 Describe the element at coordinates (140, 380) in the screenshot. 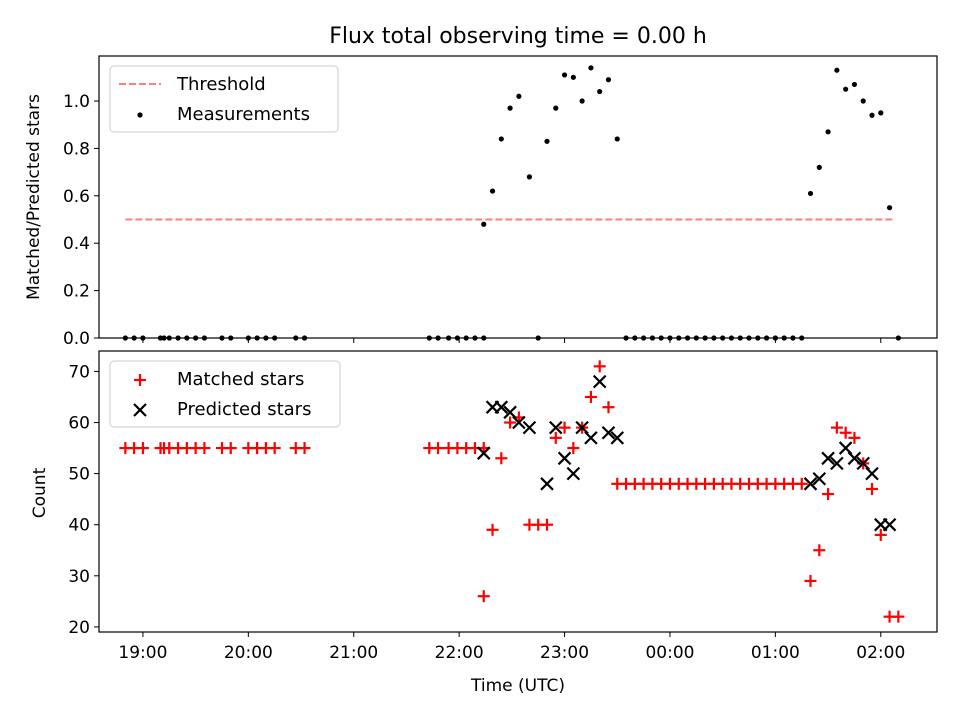

I see `matched-legend-swatch` at that location.